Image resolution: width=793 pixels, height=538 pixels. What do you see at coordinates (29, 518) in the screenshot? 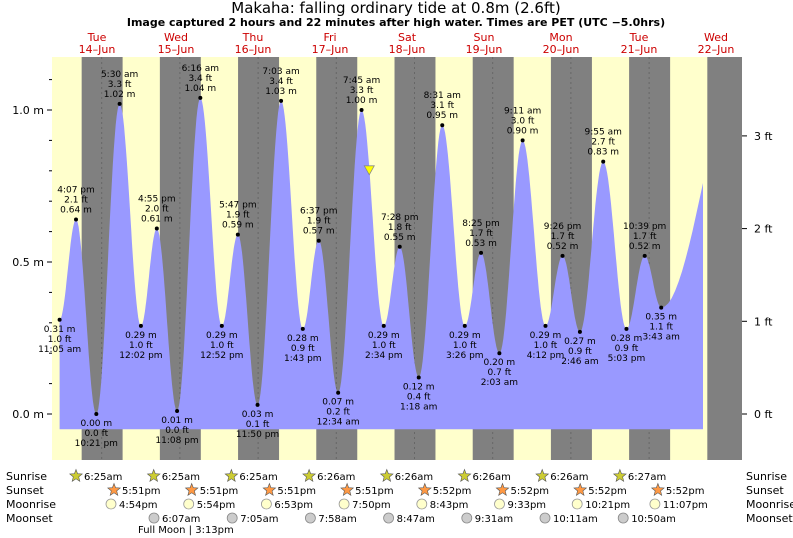
I see `row-label-left: Moonset` at bounding box center [29, 518].